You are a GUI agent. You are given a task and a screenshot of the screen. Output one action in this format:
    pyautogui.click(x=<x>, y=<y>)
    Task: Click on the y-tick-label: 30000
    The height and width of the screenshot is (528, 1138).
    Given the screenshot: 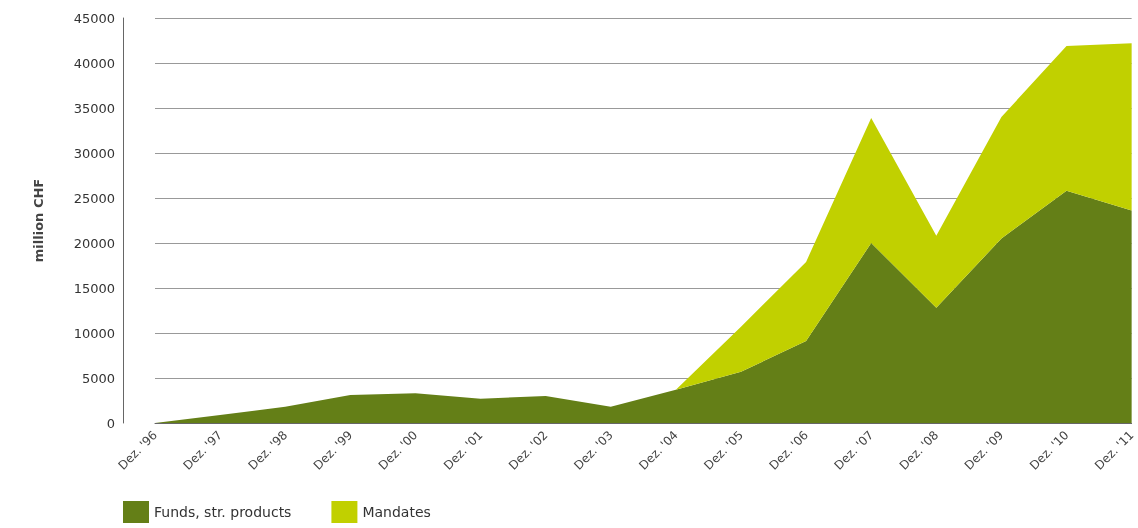 What is the action you would take?
    pyautogui.click(x=94, y=153)
    